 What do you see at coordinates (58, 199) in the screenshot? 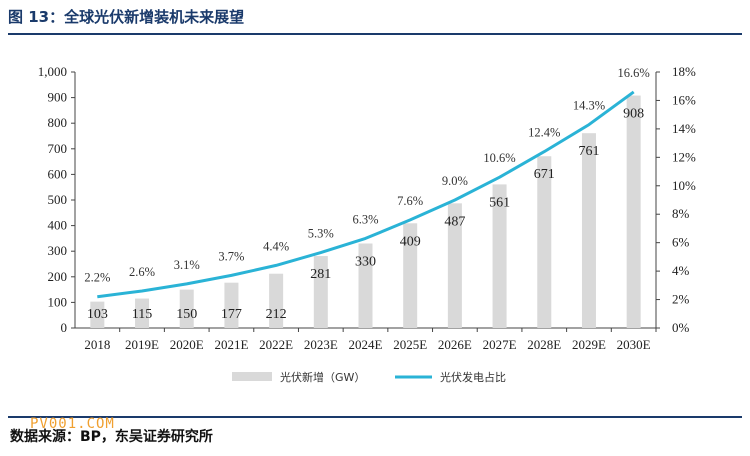
I see `left-tick-label: 500` at bounding box center [58, 199].